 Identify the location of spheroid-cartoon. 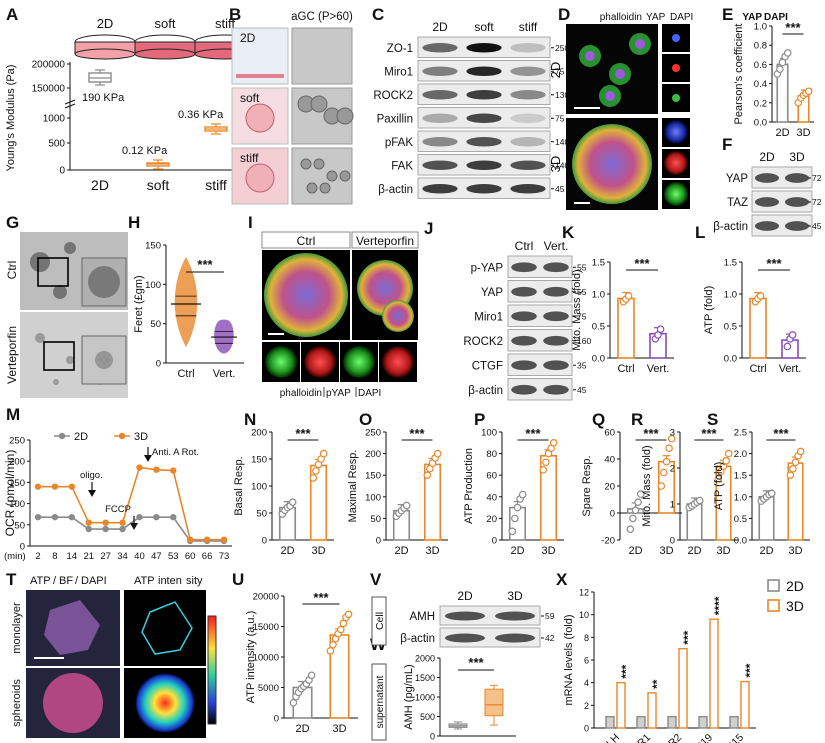
(260, 178).